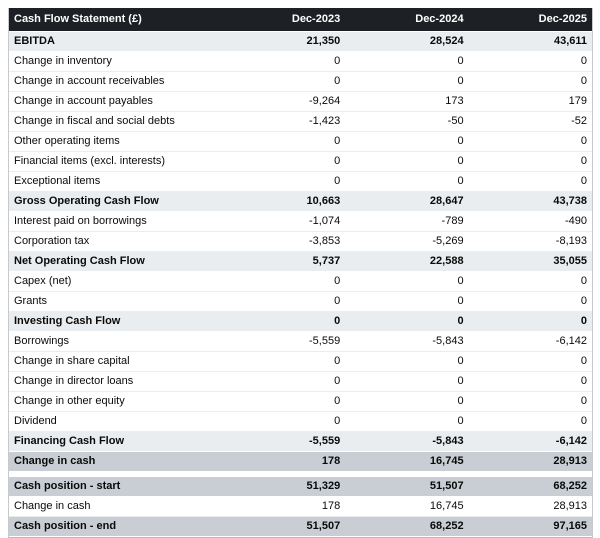 This screenshot has width=600, height=538. Describe the element at coordinates (283, 122) in the screenshot. I see `cell-value: -1,423` at that location.